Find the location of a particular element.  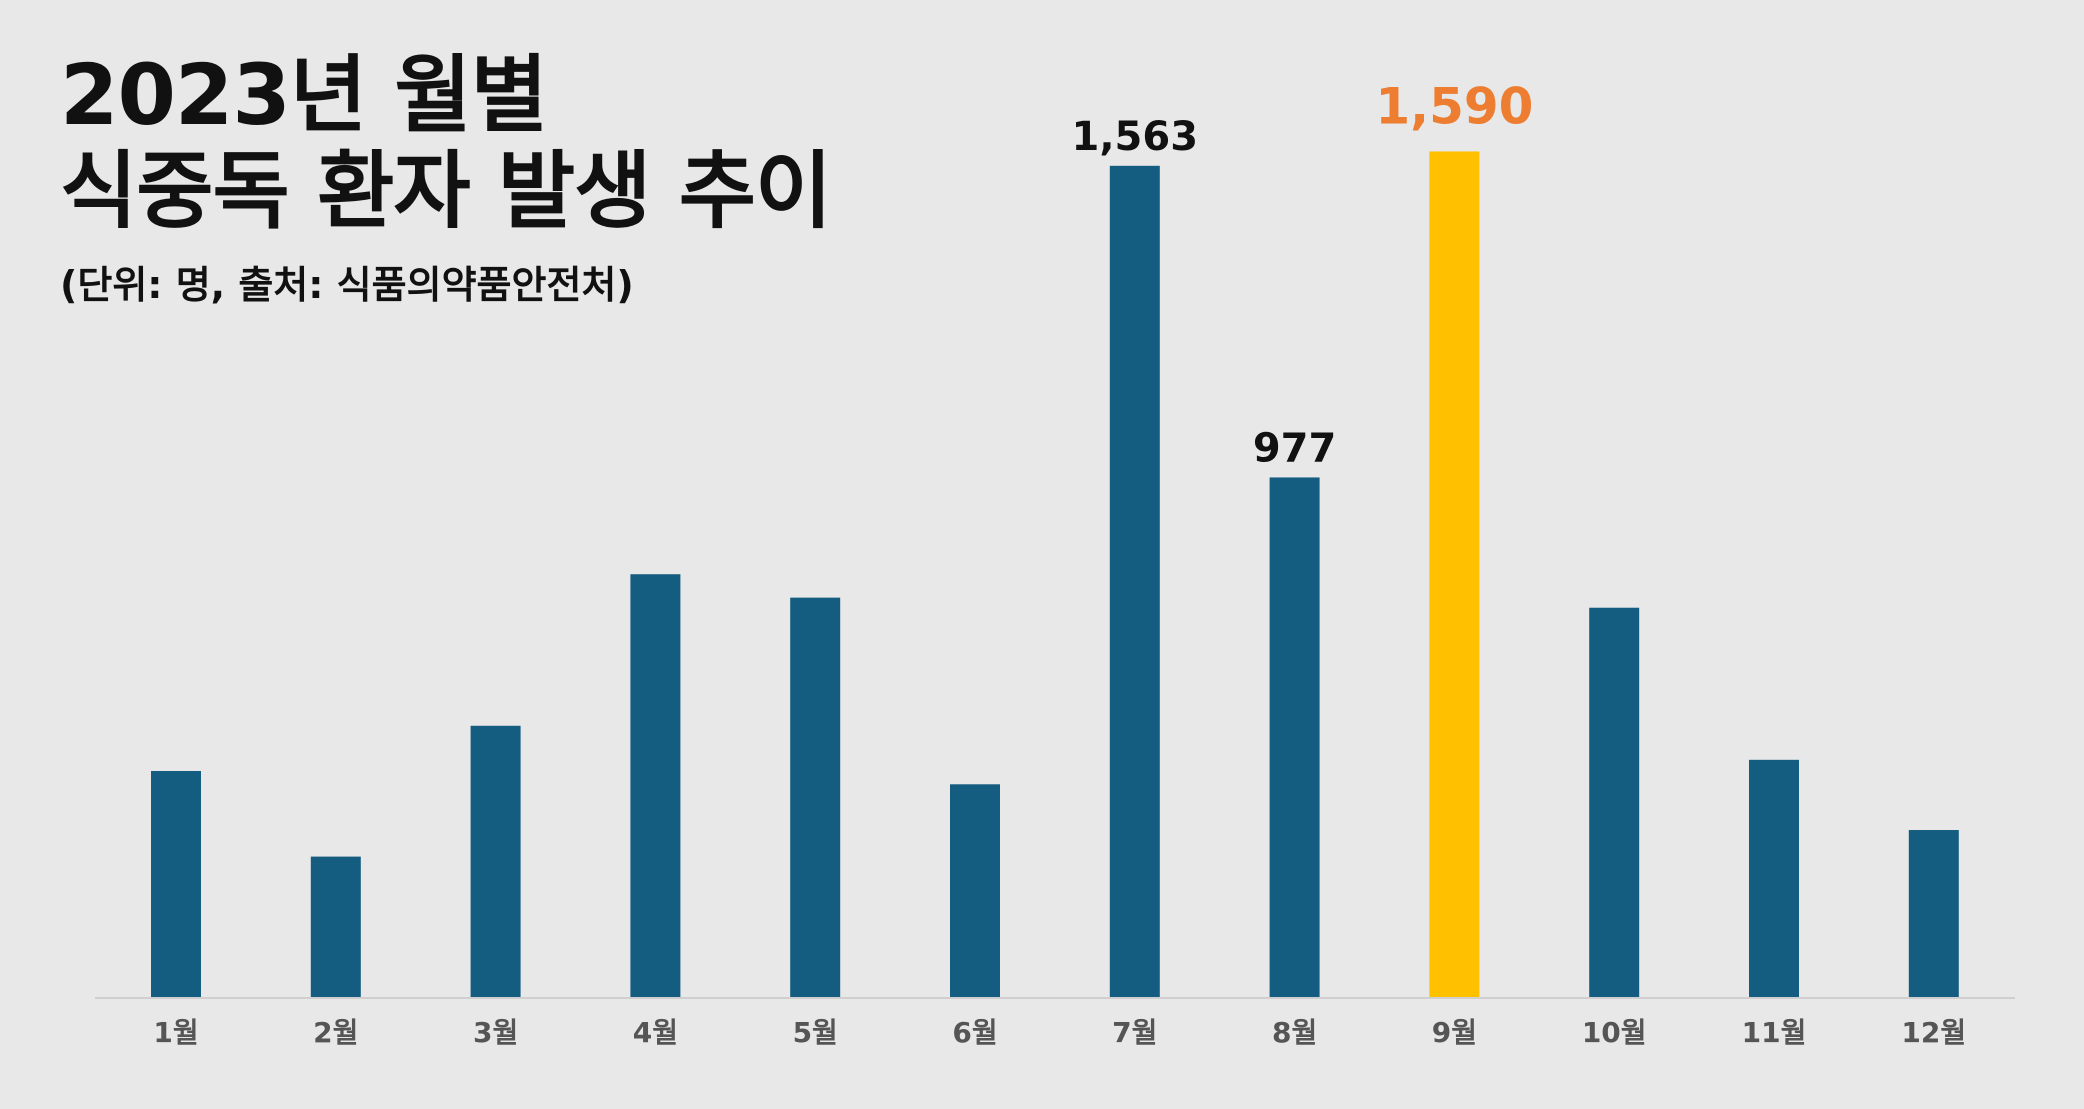

x-tick-label: 6월 is located at coordinates (974, 1032).